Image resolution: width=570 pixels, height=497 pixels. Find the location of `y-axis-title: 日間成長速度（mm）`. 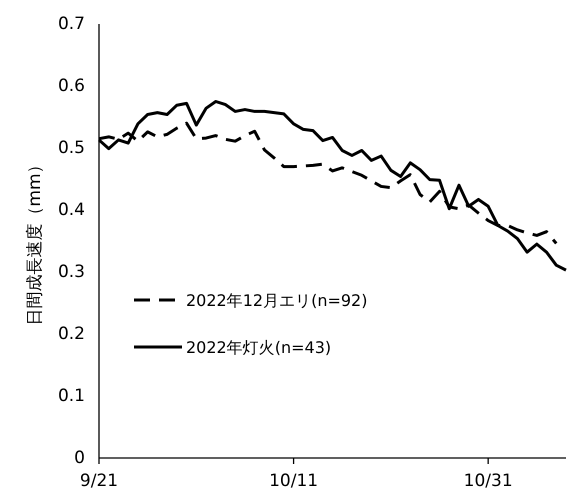

y-axis-title: 日間成長速度（mm） is located at coordinates (35, 241).